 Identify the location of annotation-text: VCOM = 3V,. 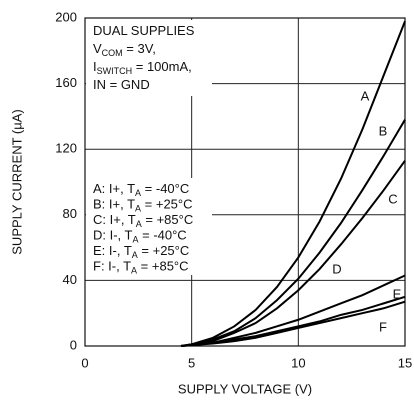
(124, 49).